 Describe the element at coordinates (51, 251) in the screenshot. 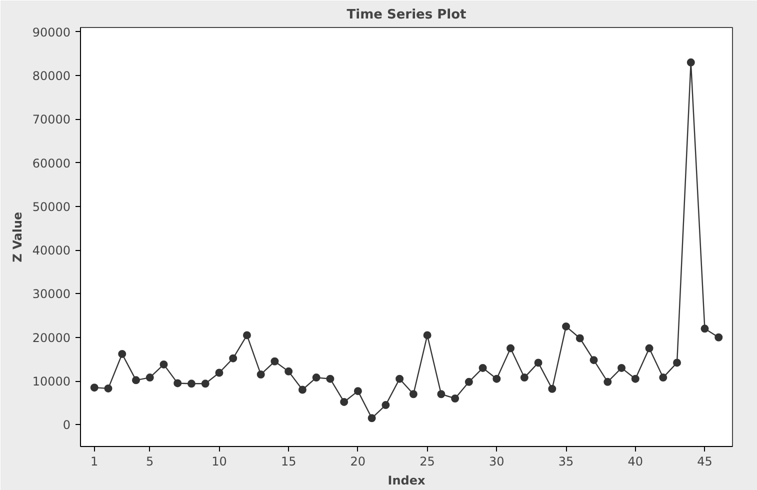

I see `y-tick-label: 40000` at that location.